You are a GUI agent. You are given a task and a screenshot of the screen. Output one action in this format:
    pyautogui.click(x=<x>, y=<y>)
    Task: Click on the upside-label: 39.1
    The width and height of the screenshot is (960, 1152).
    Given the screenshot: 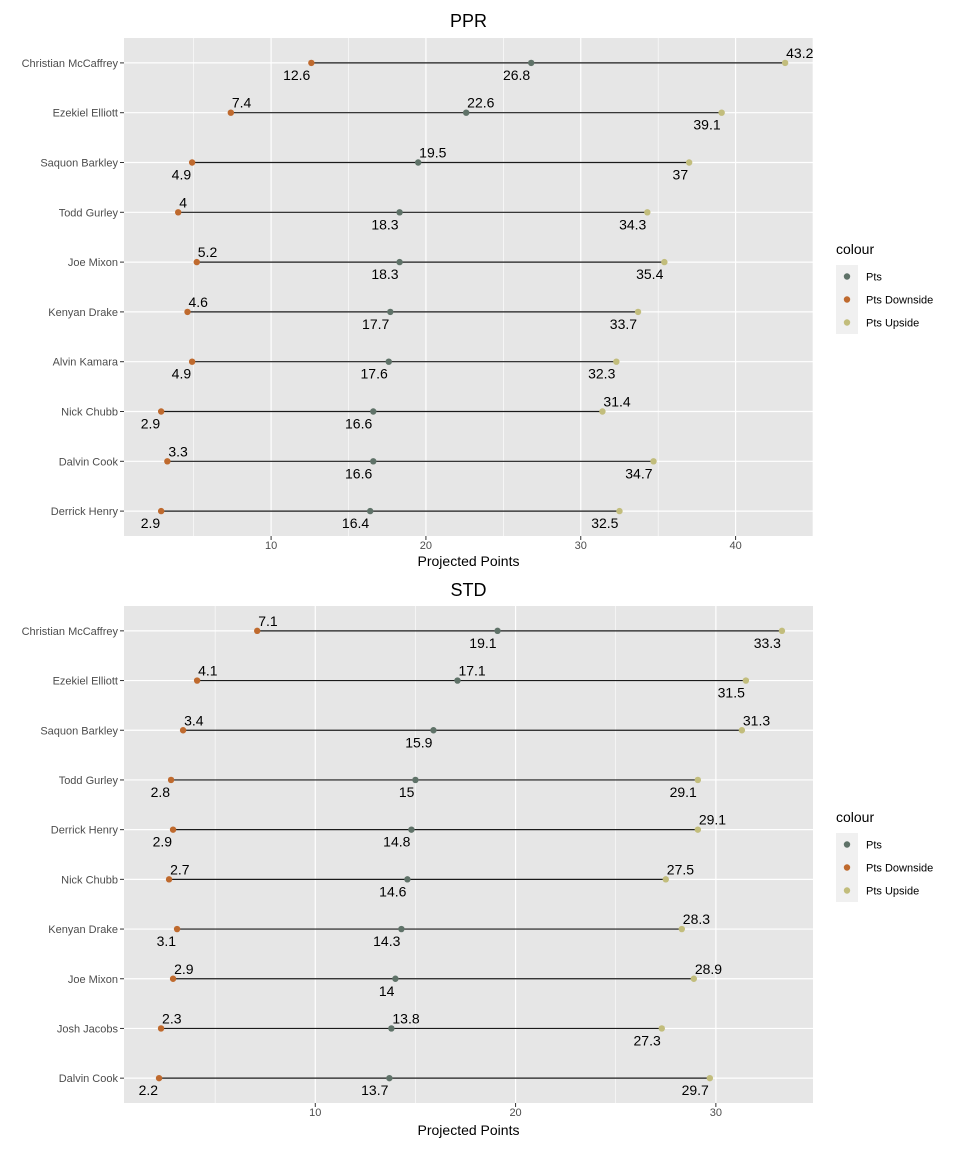 What is the action you would take?
    pyautogui.click(x=706, y=125)
    